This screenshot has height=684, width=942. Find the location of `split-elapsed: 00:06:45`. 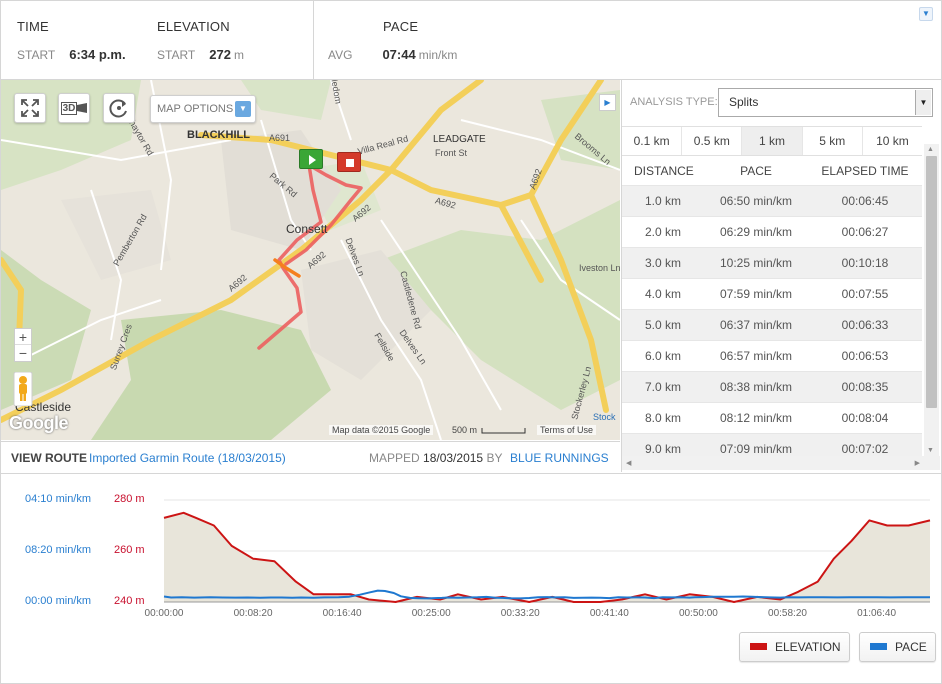

split-elapsed: 00:06:45 is located at coordinates (865, 201).